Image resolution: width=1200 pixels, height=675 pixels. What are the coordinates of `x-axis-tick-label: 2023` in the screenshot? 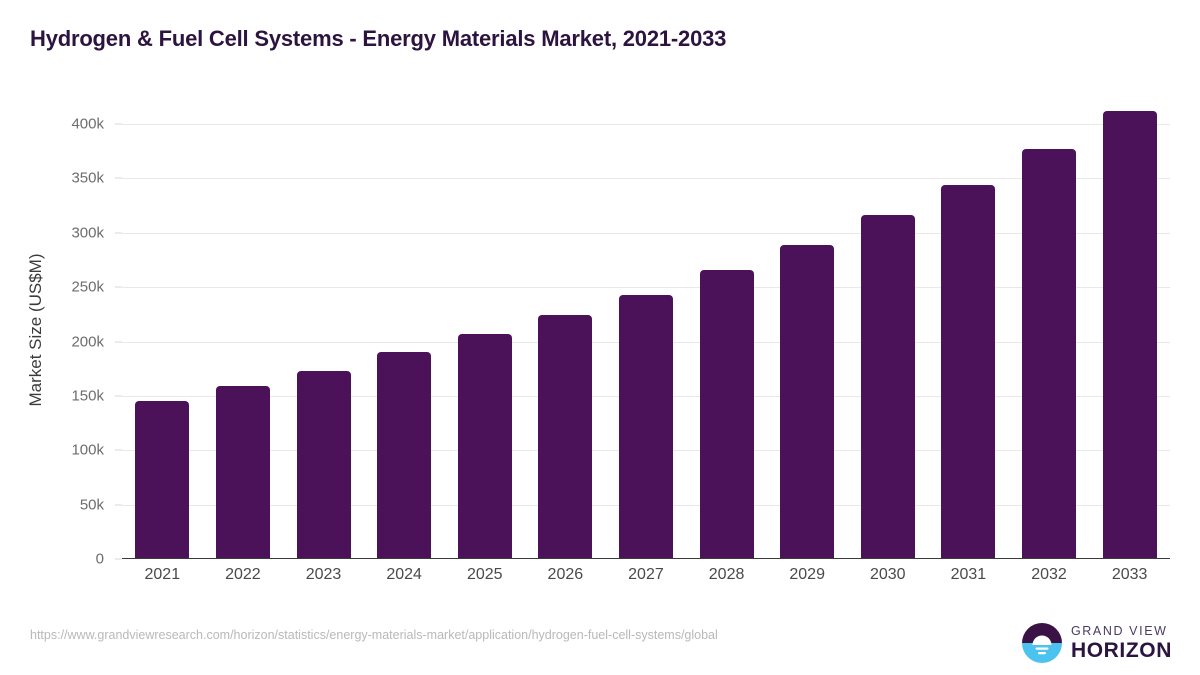 It's located at (323, 574).